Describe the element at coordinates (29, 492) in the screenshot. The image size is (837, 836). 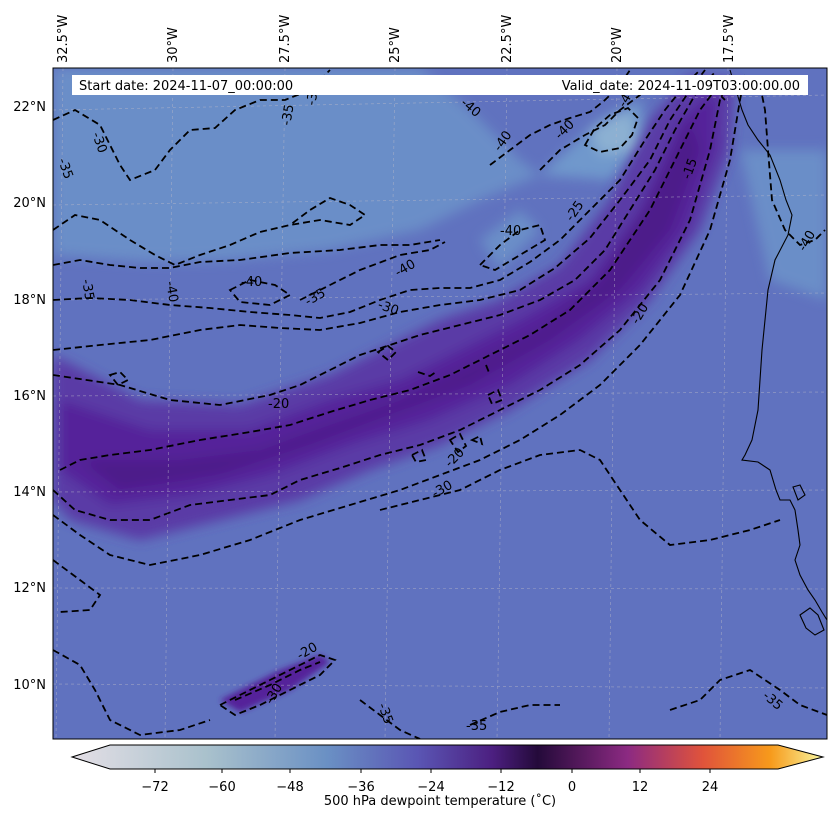
I see `lat-label: 14°N` at that location.